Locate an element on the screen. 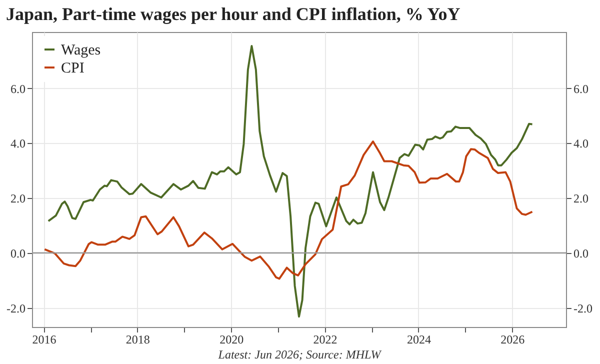  x-tick-label: 2026 is located at coordinates (512, 339).